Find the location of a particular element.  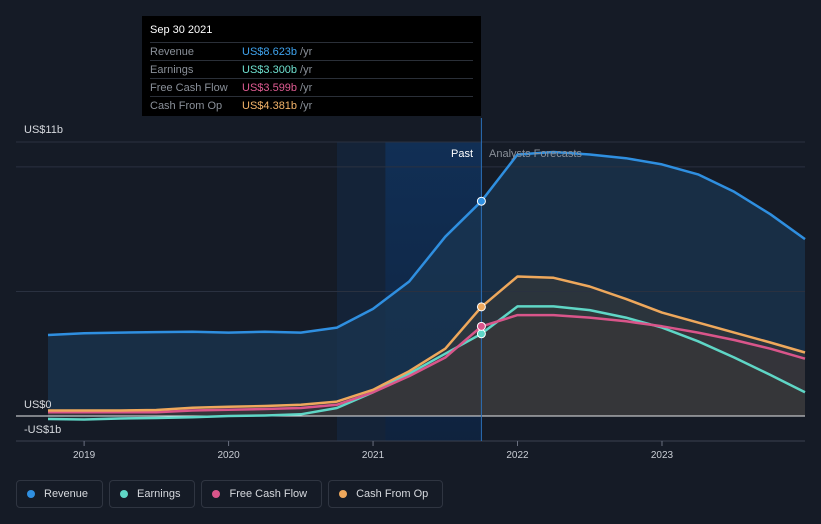

tooltip-row-earnings: Earnings US$3.300b /yr is located at coordinates (311, 69).